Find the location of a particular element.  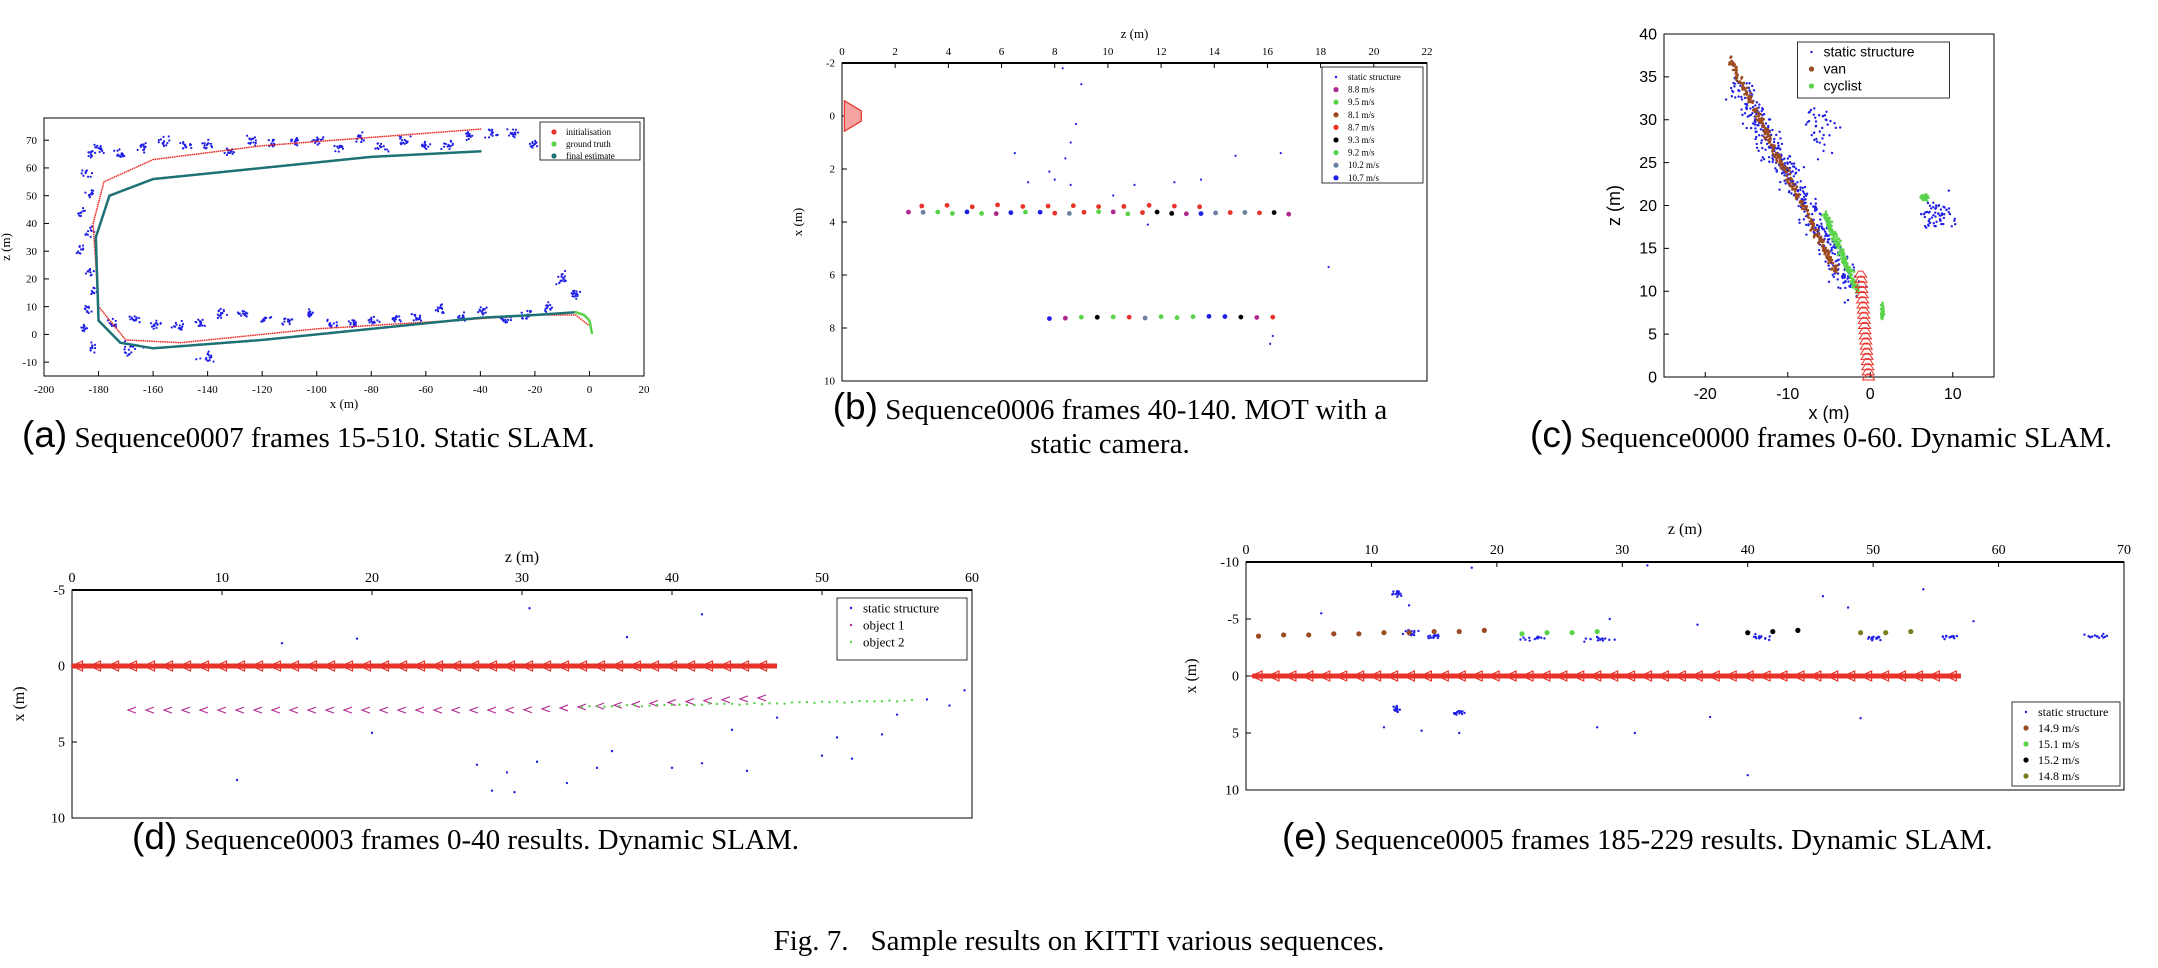

legend-label: initialisation is located at coordinates (588, 132).